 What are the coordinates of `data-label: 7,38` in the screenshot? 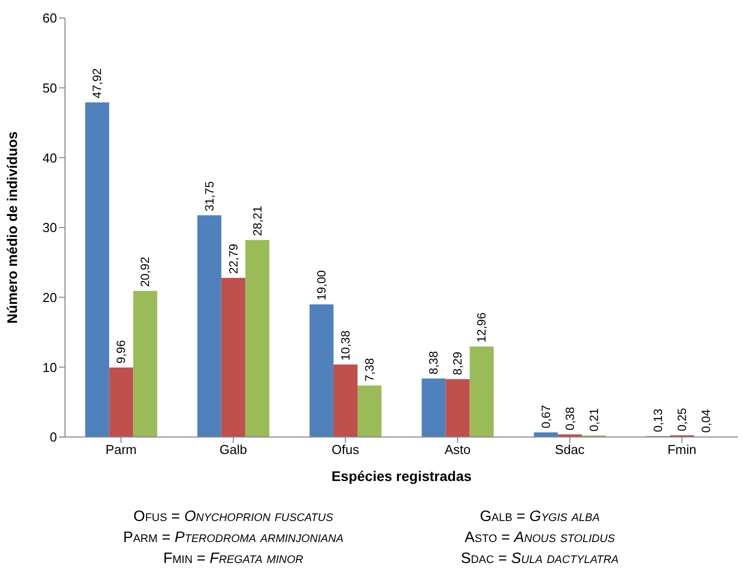 It's located at (369, 370).